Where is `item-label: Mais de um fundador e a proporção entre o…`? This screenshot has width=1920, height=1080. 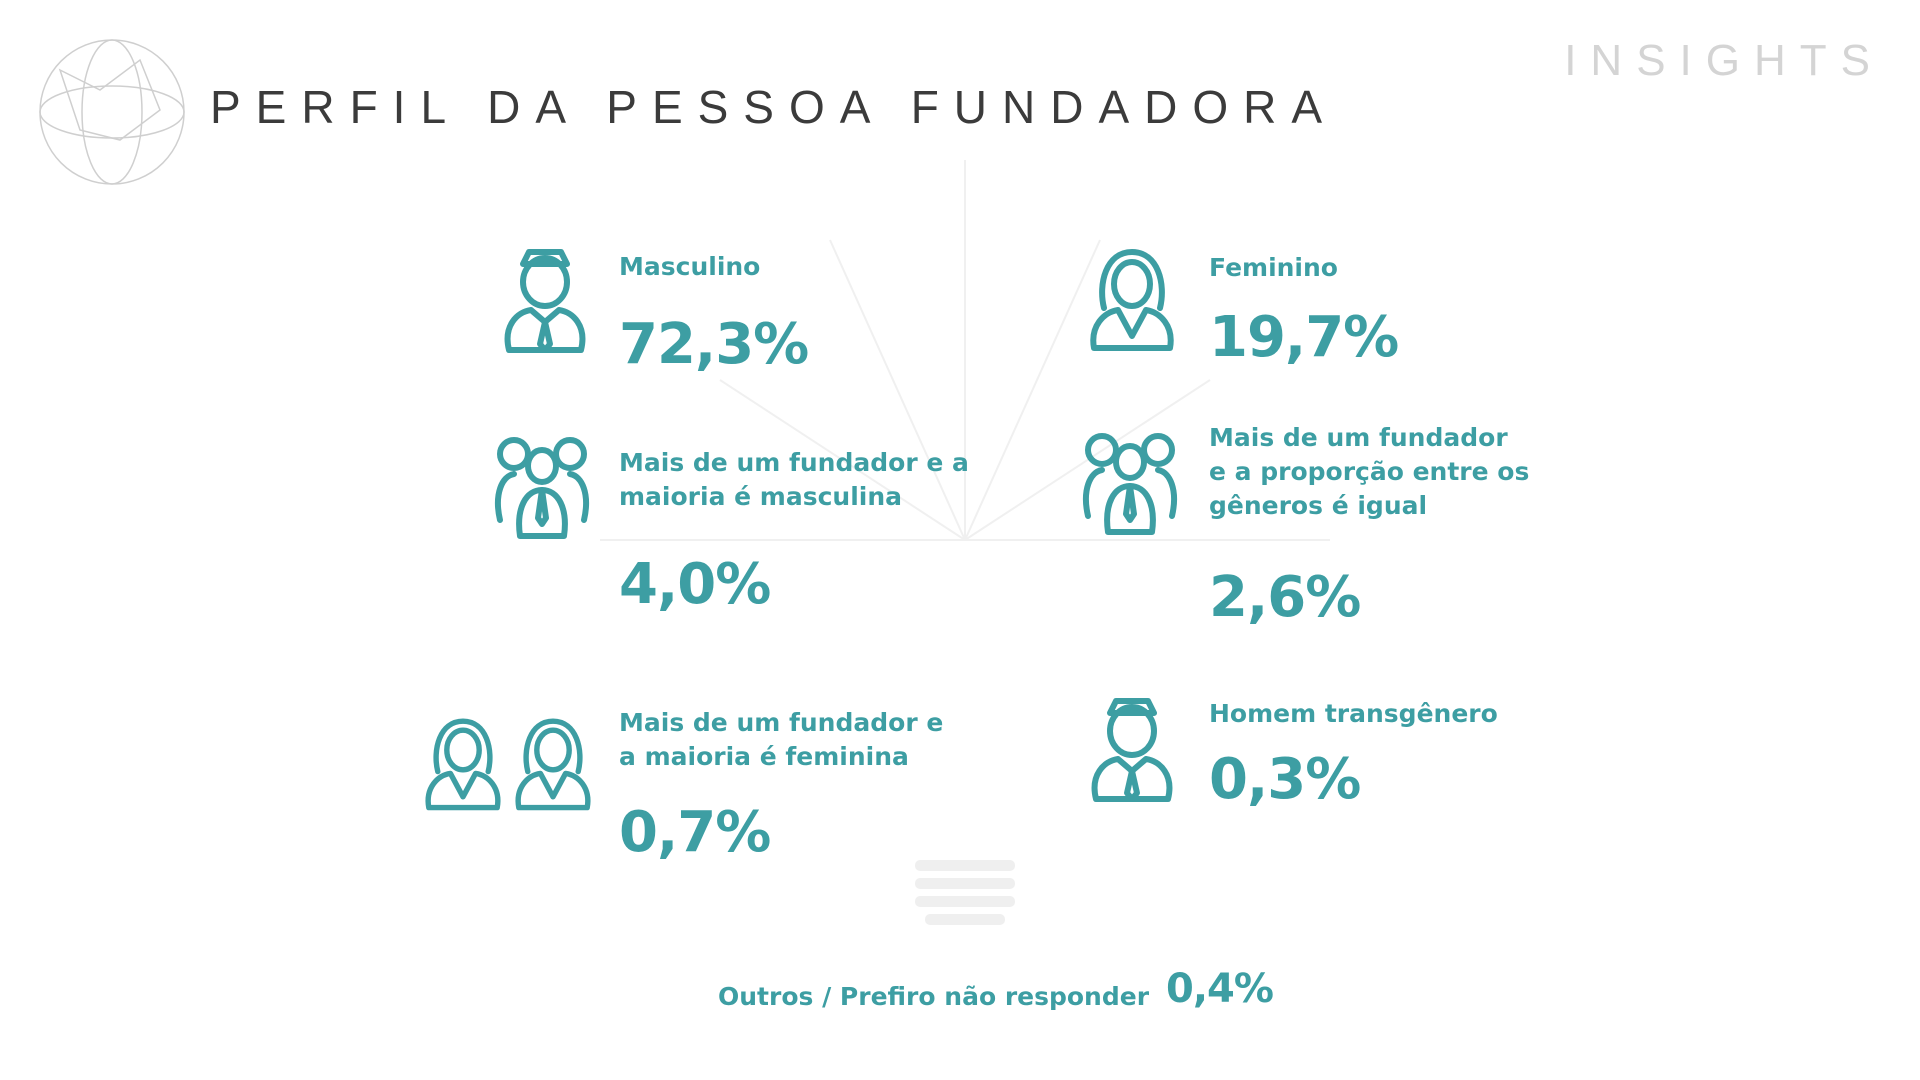 item-label: Mais de um fundador e a proporção entre o… is located at coordinates (1369, 472).